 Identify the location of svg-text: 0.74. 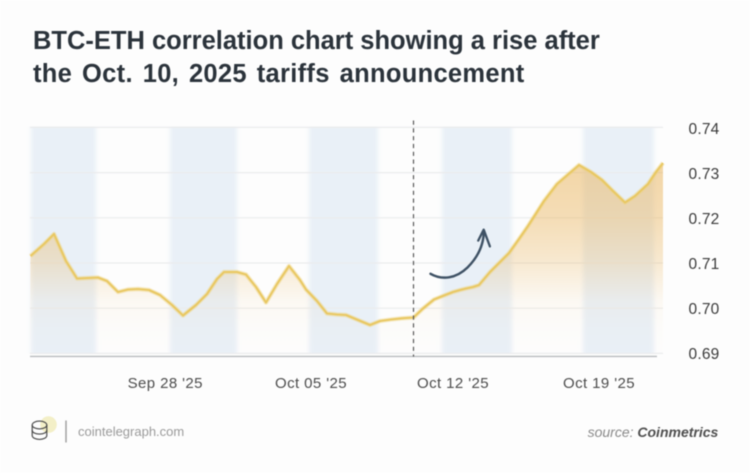
(704, 129).